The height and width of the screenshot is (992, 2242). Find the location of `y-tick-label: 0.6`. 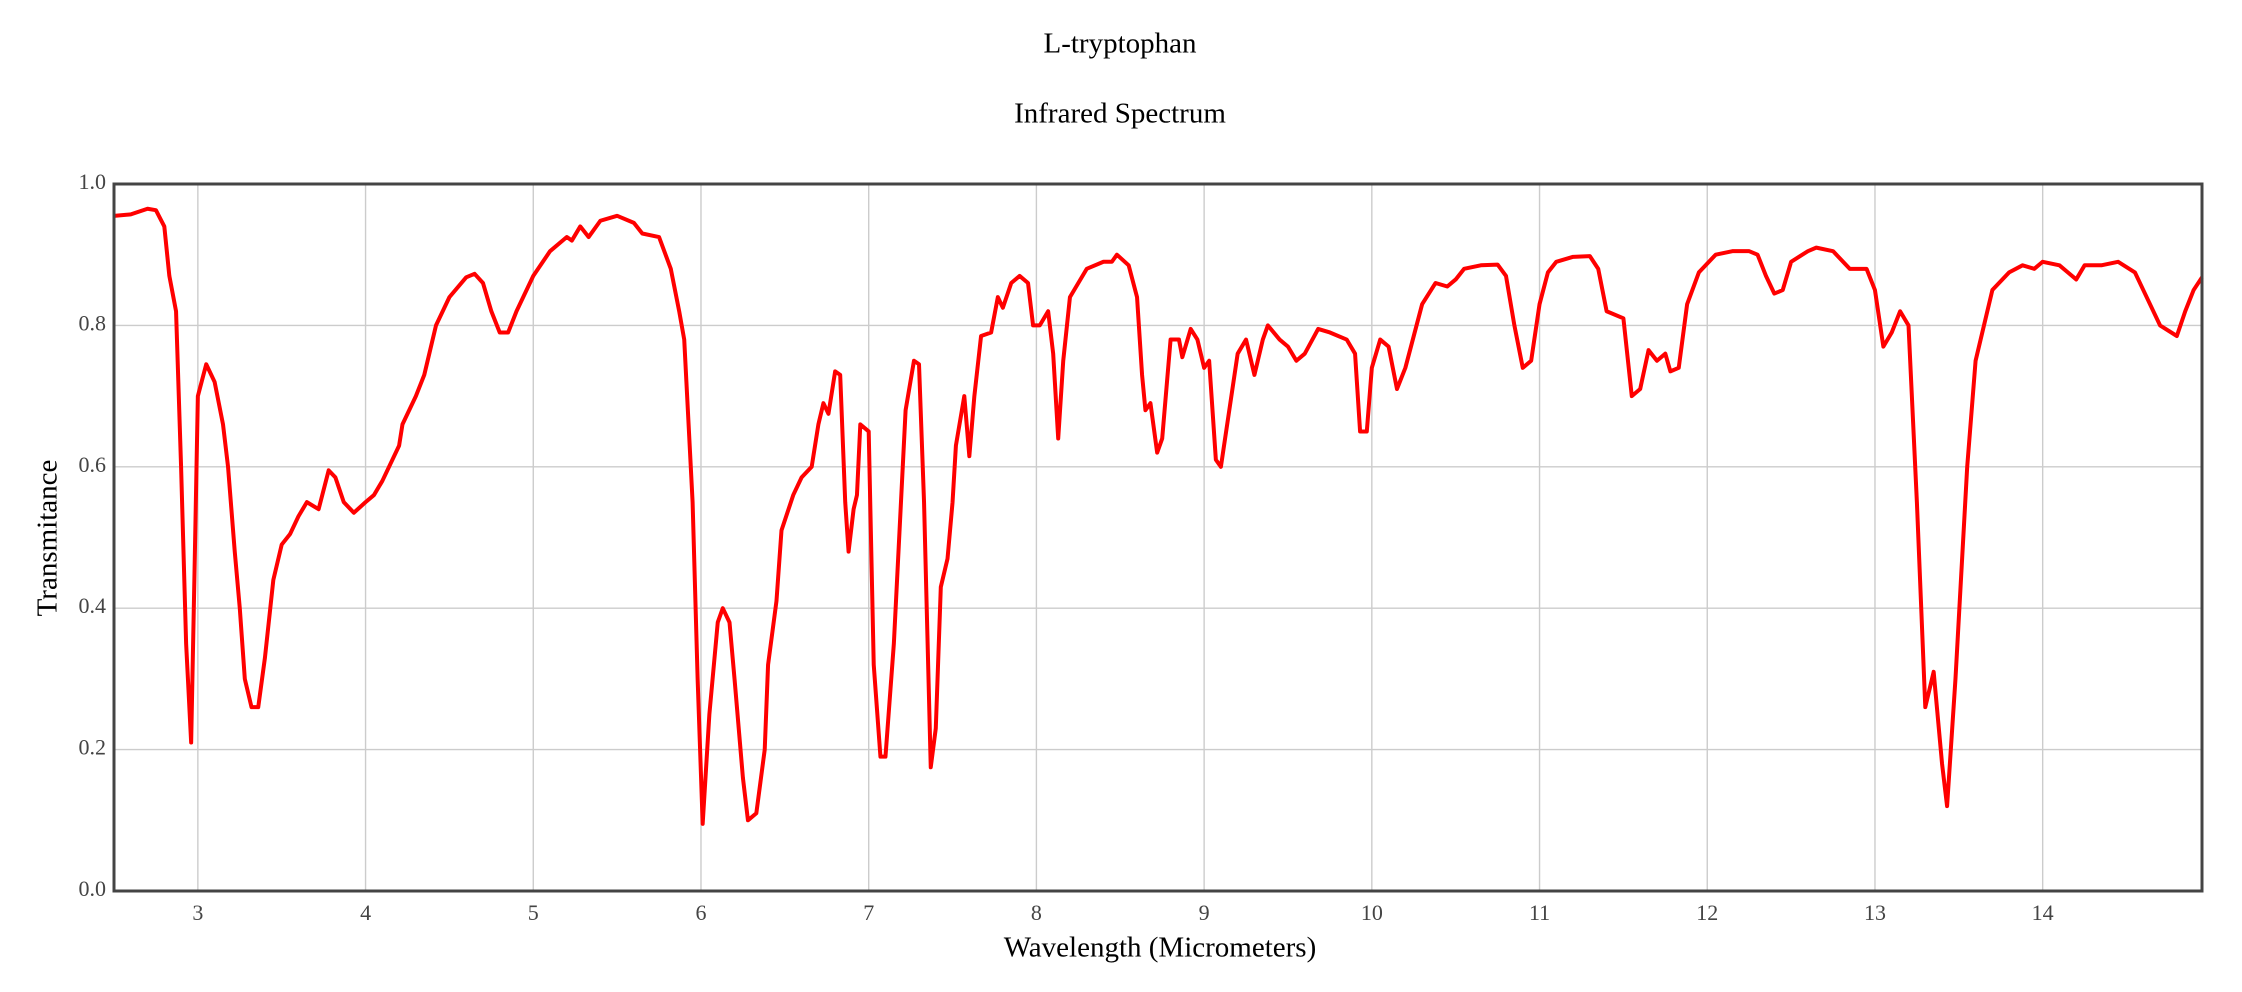

y-tick-label: 0.6 is located at coordinates (93, 464).